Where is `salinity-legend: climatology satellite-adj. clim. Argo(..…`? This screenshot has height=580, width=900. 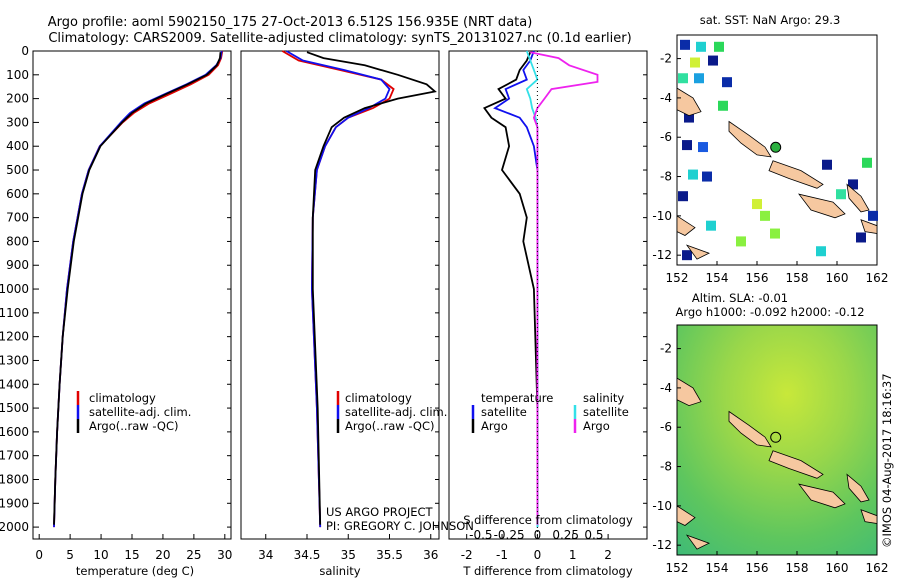
salinity-legend: climatology satellite-adj. clim. Argo(..… is located at coordinates (391, 412).